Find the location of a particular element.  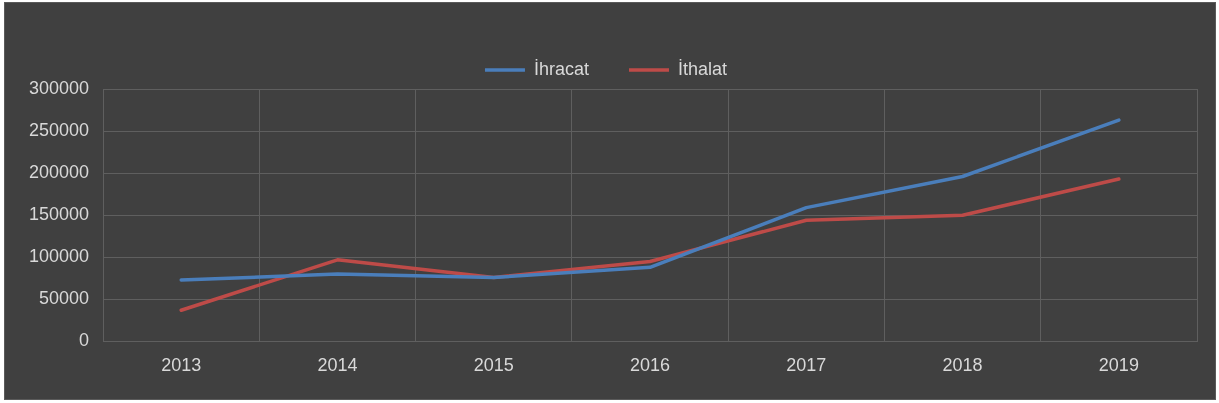

y-tick-label: 0 is located at coordinates (84, 340).